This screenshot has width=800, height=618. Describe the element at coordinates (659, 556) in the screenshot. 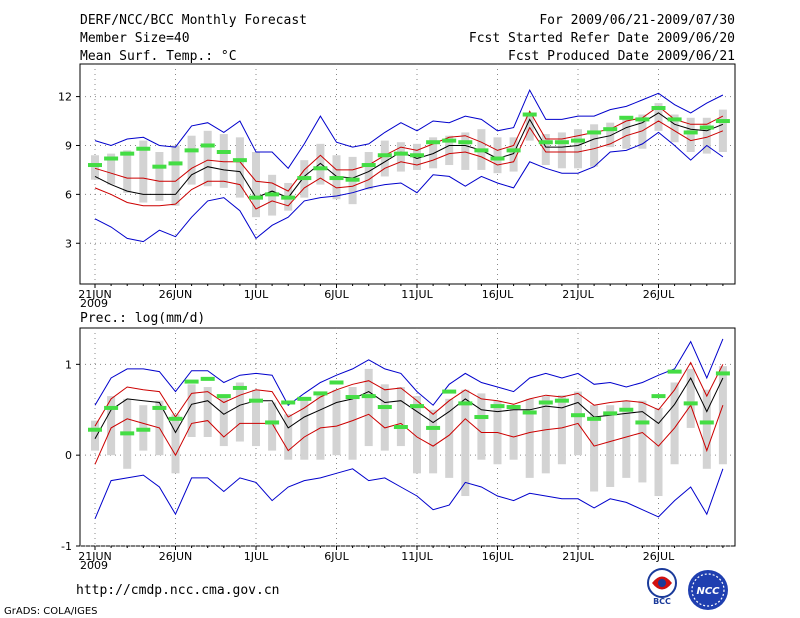

I see `x-tick-label: 26JUL` at that location.